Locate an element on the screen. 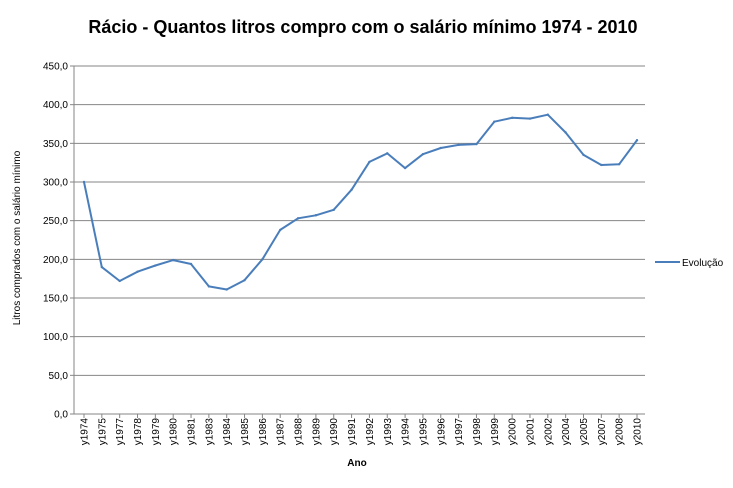 This screenshot has height=488, width=733. x-tick-label: y2000 is located at coordinates (513, 432).